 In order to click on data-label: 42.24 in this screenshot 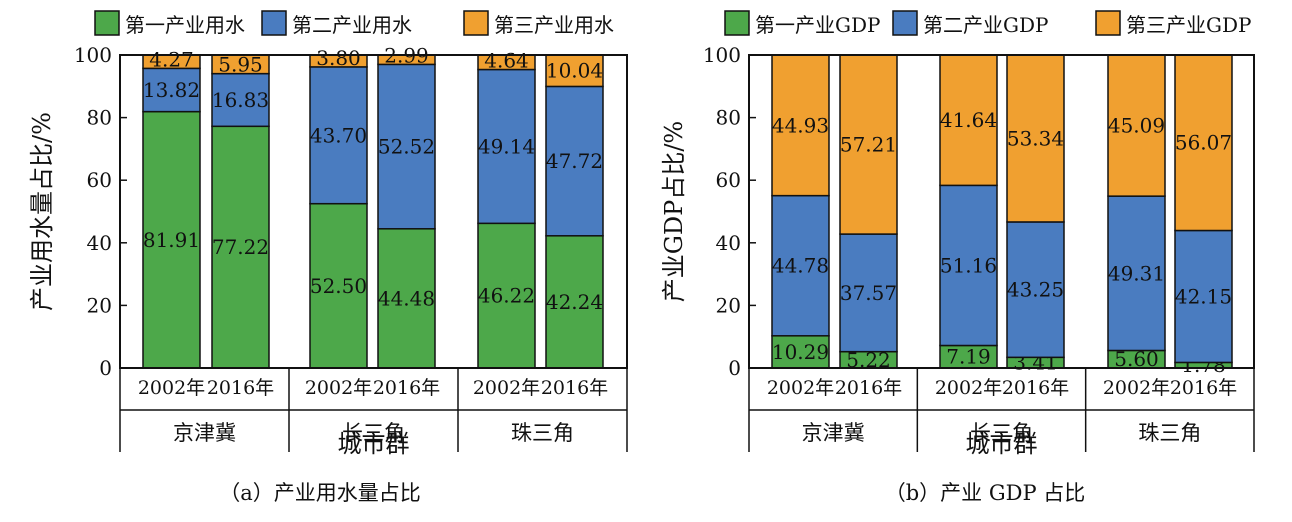, I will do `click(574, 302)`.